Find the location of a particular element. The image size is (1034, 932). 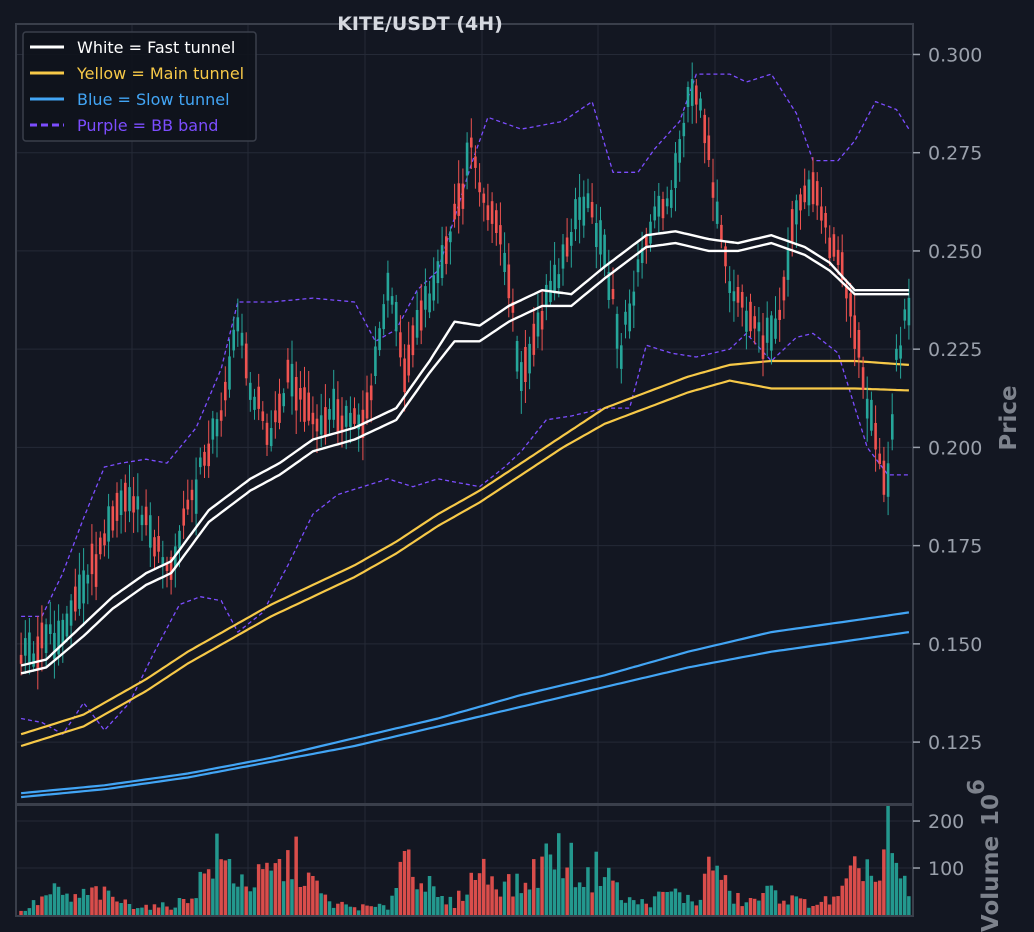

volume-multiplier: 10 is located at coordinates (991, 810).